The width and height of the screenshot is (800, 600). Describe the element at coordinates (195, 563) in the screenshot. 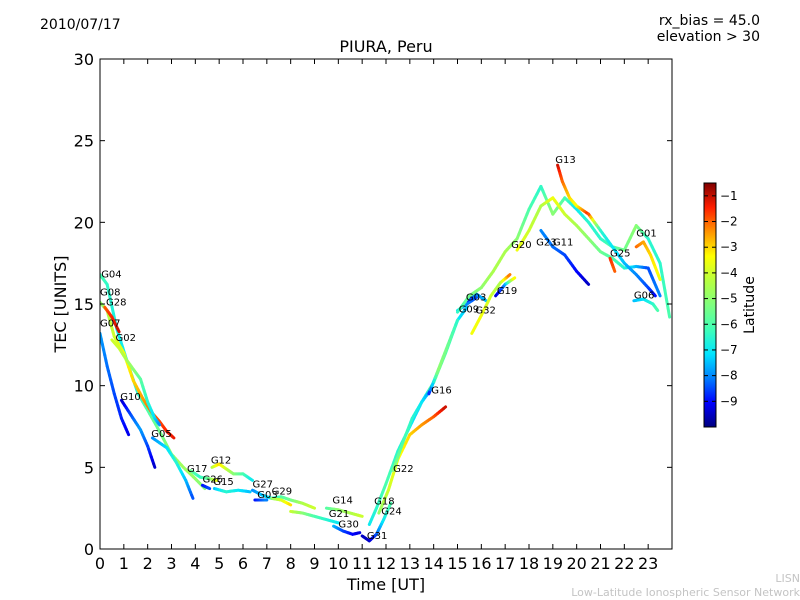

I see `x-tick-label: 4` at that location.